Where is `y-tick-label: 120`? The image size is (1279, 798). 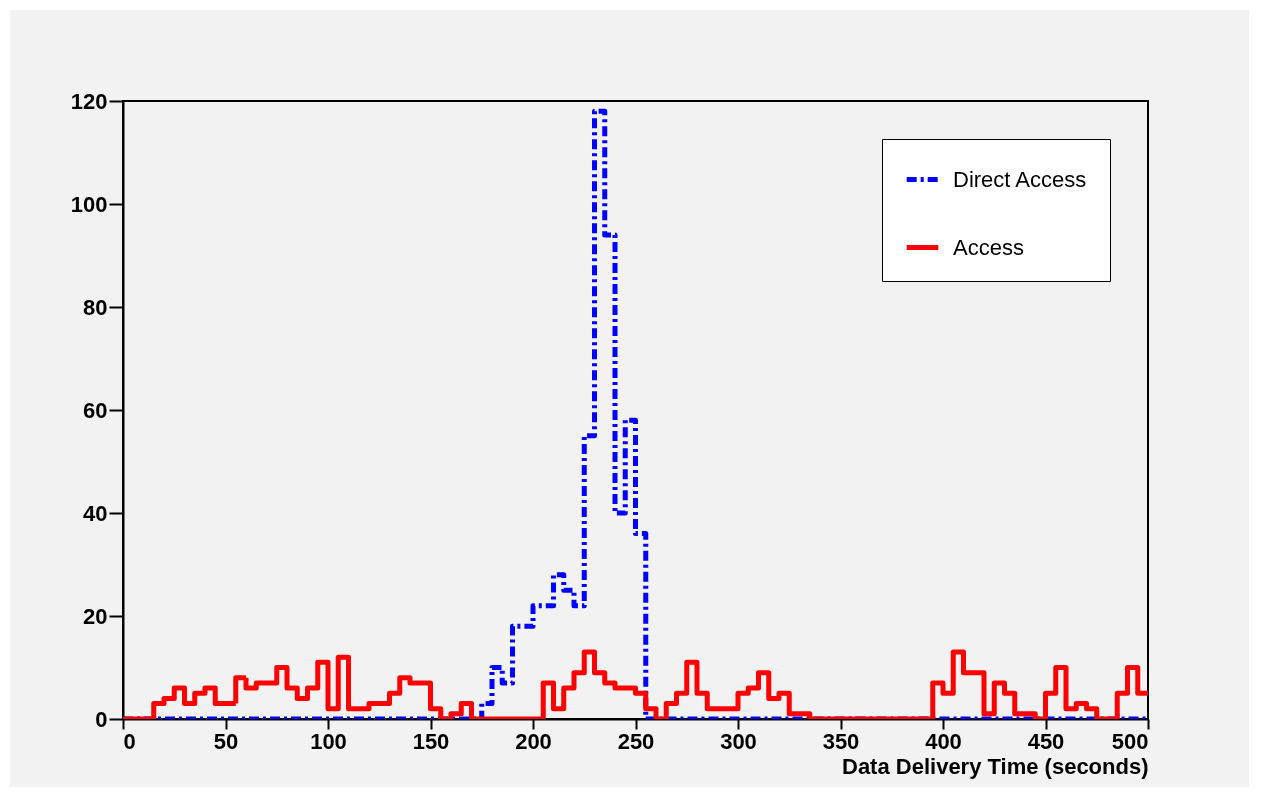 y-tick-label: 120 is located at coordinates (89, 101).